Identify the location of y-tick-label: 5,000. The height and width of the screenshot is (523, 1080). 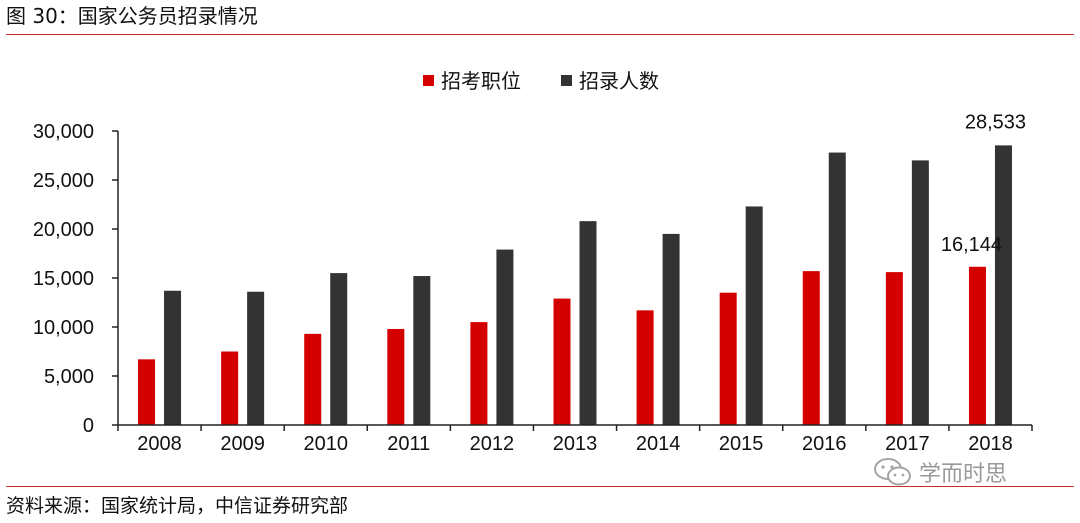
(69, 377).